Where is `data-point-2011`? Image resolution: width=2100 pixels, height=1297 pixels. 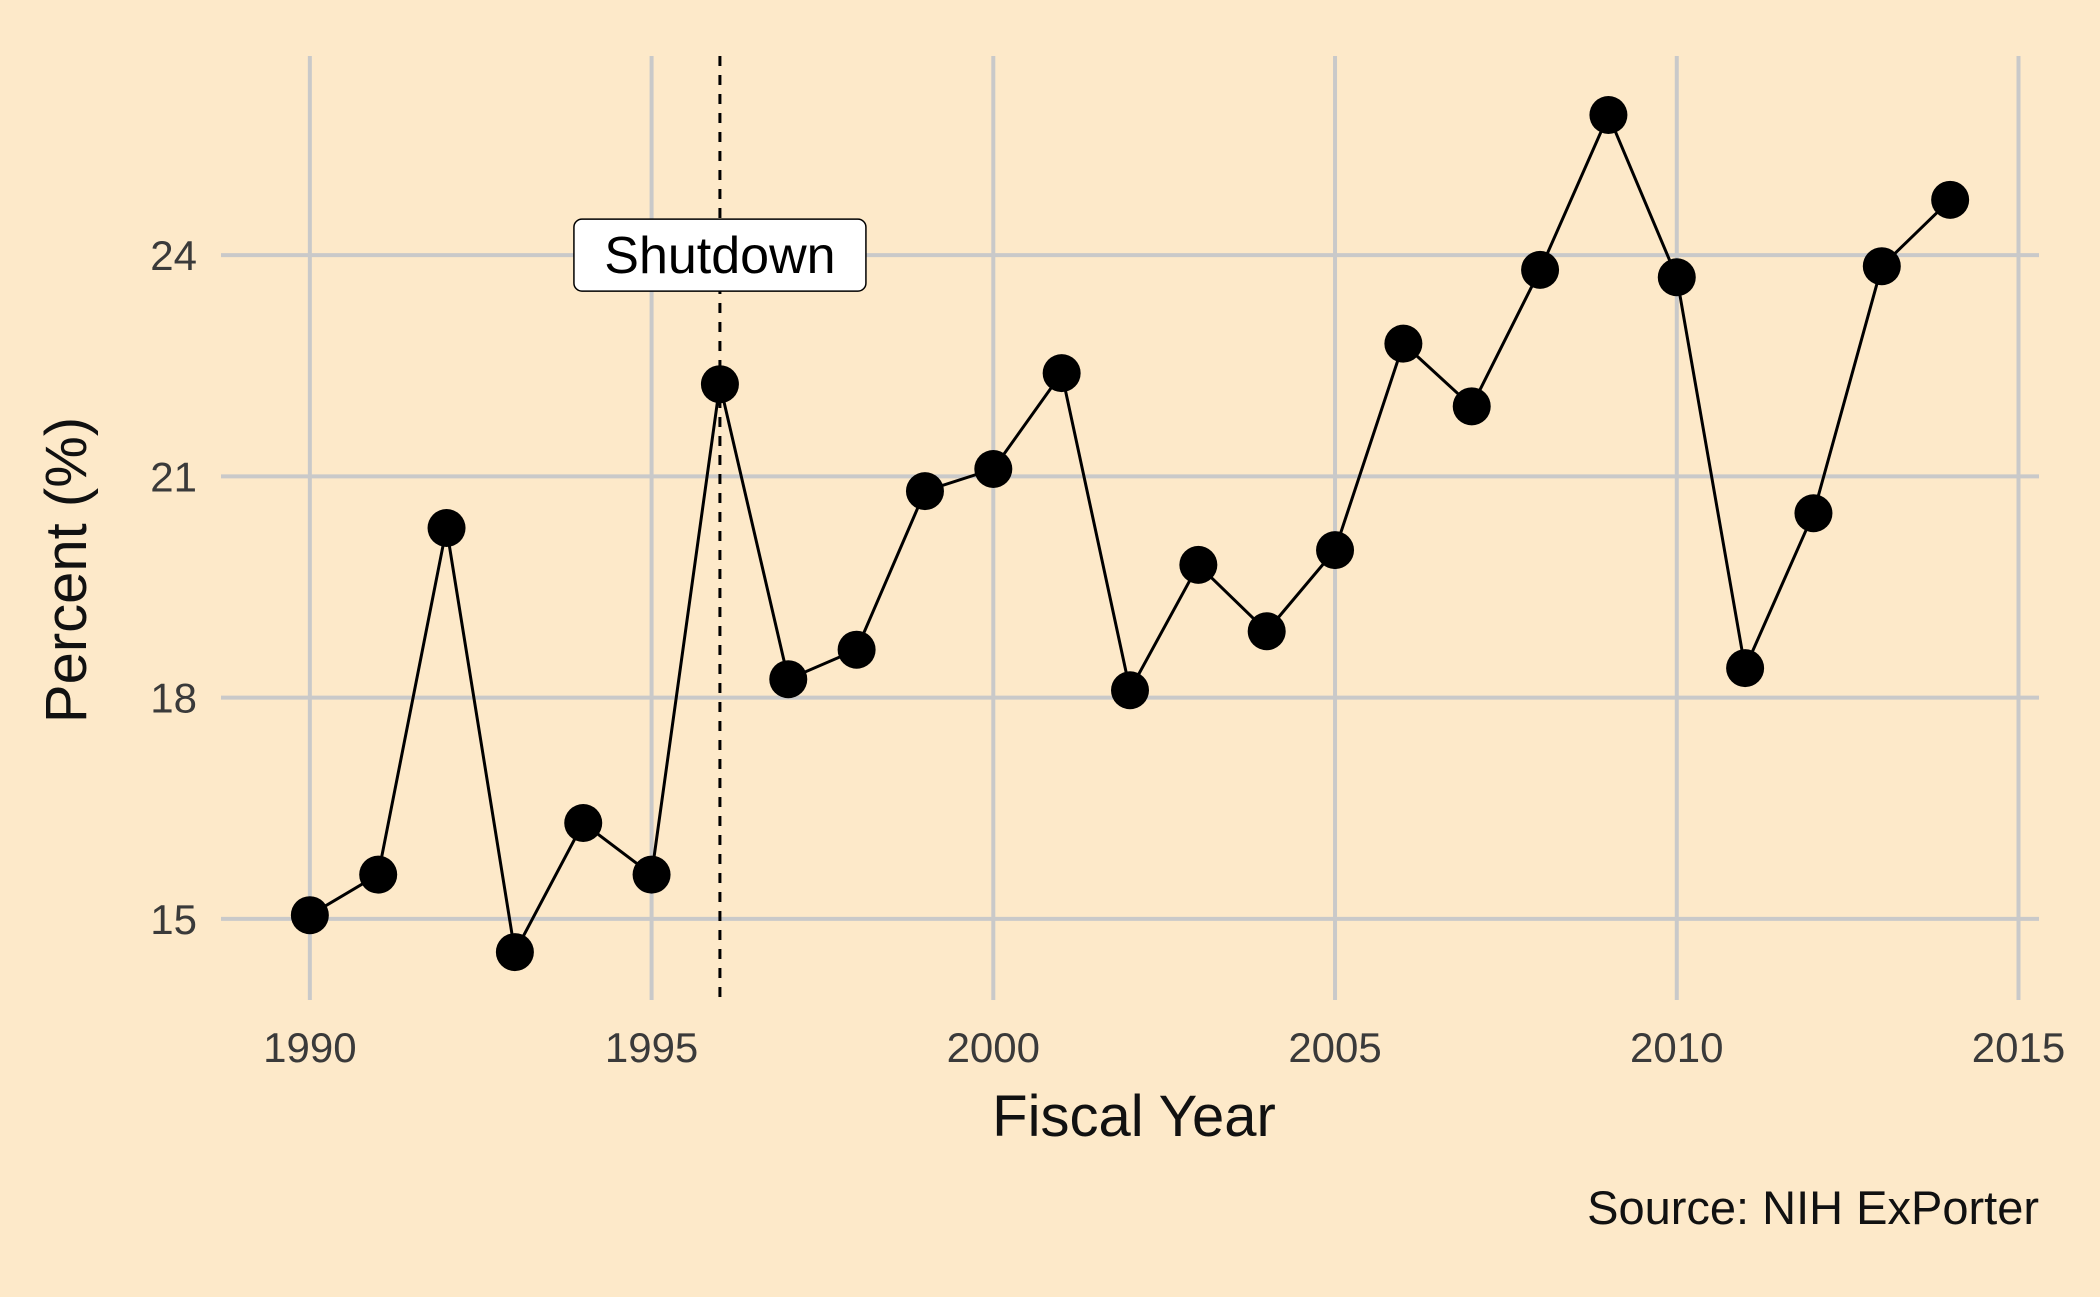 data-point-2011 is located at coordinates (1745, 668).